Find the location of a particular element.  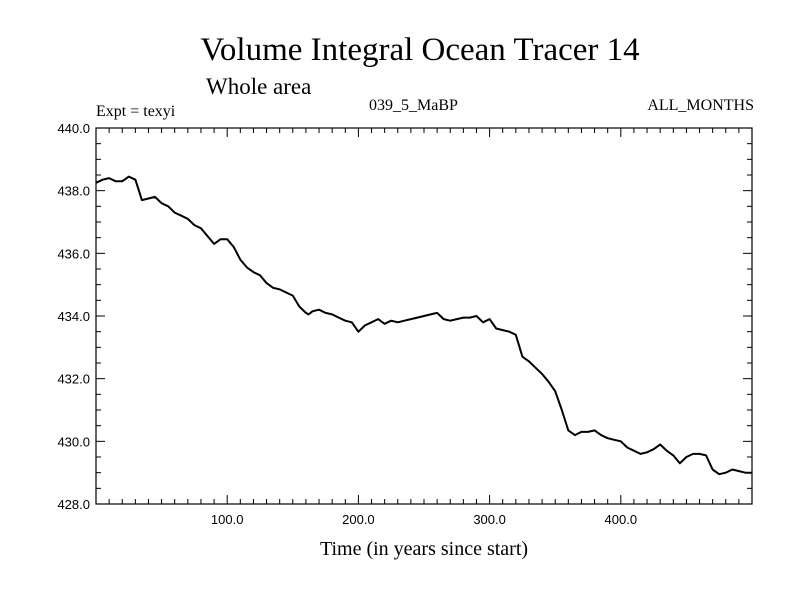

y-tick-label: 432.0 is located at coordinates (73, 379).